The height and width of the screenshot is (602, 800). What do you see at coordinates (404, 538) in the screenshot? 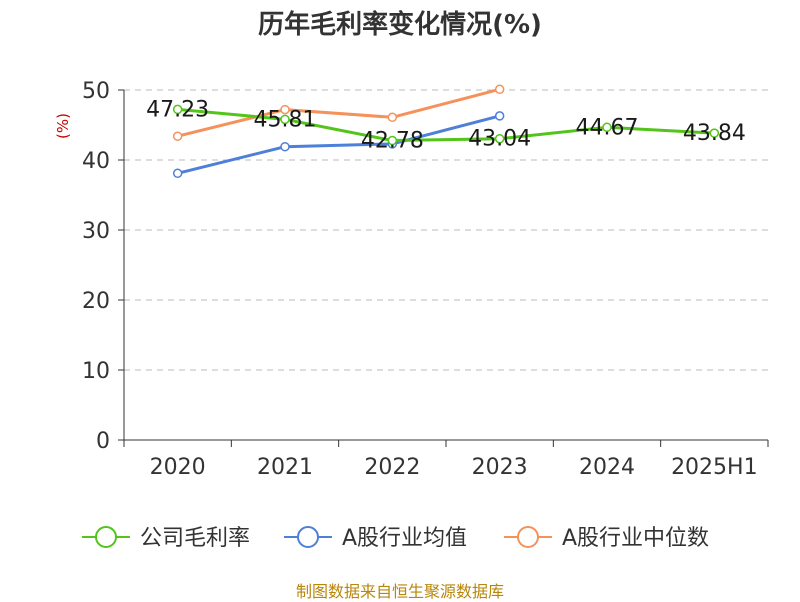
I see `legend-label: A股行业均值` at bounding box center [404, 538].